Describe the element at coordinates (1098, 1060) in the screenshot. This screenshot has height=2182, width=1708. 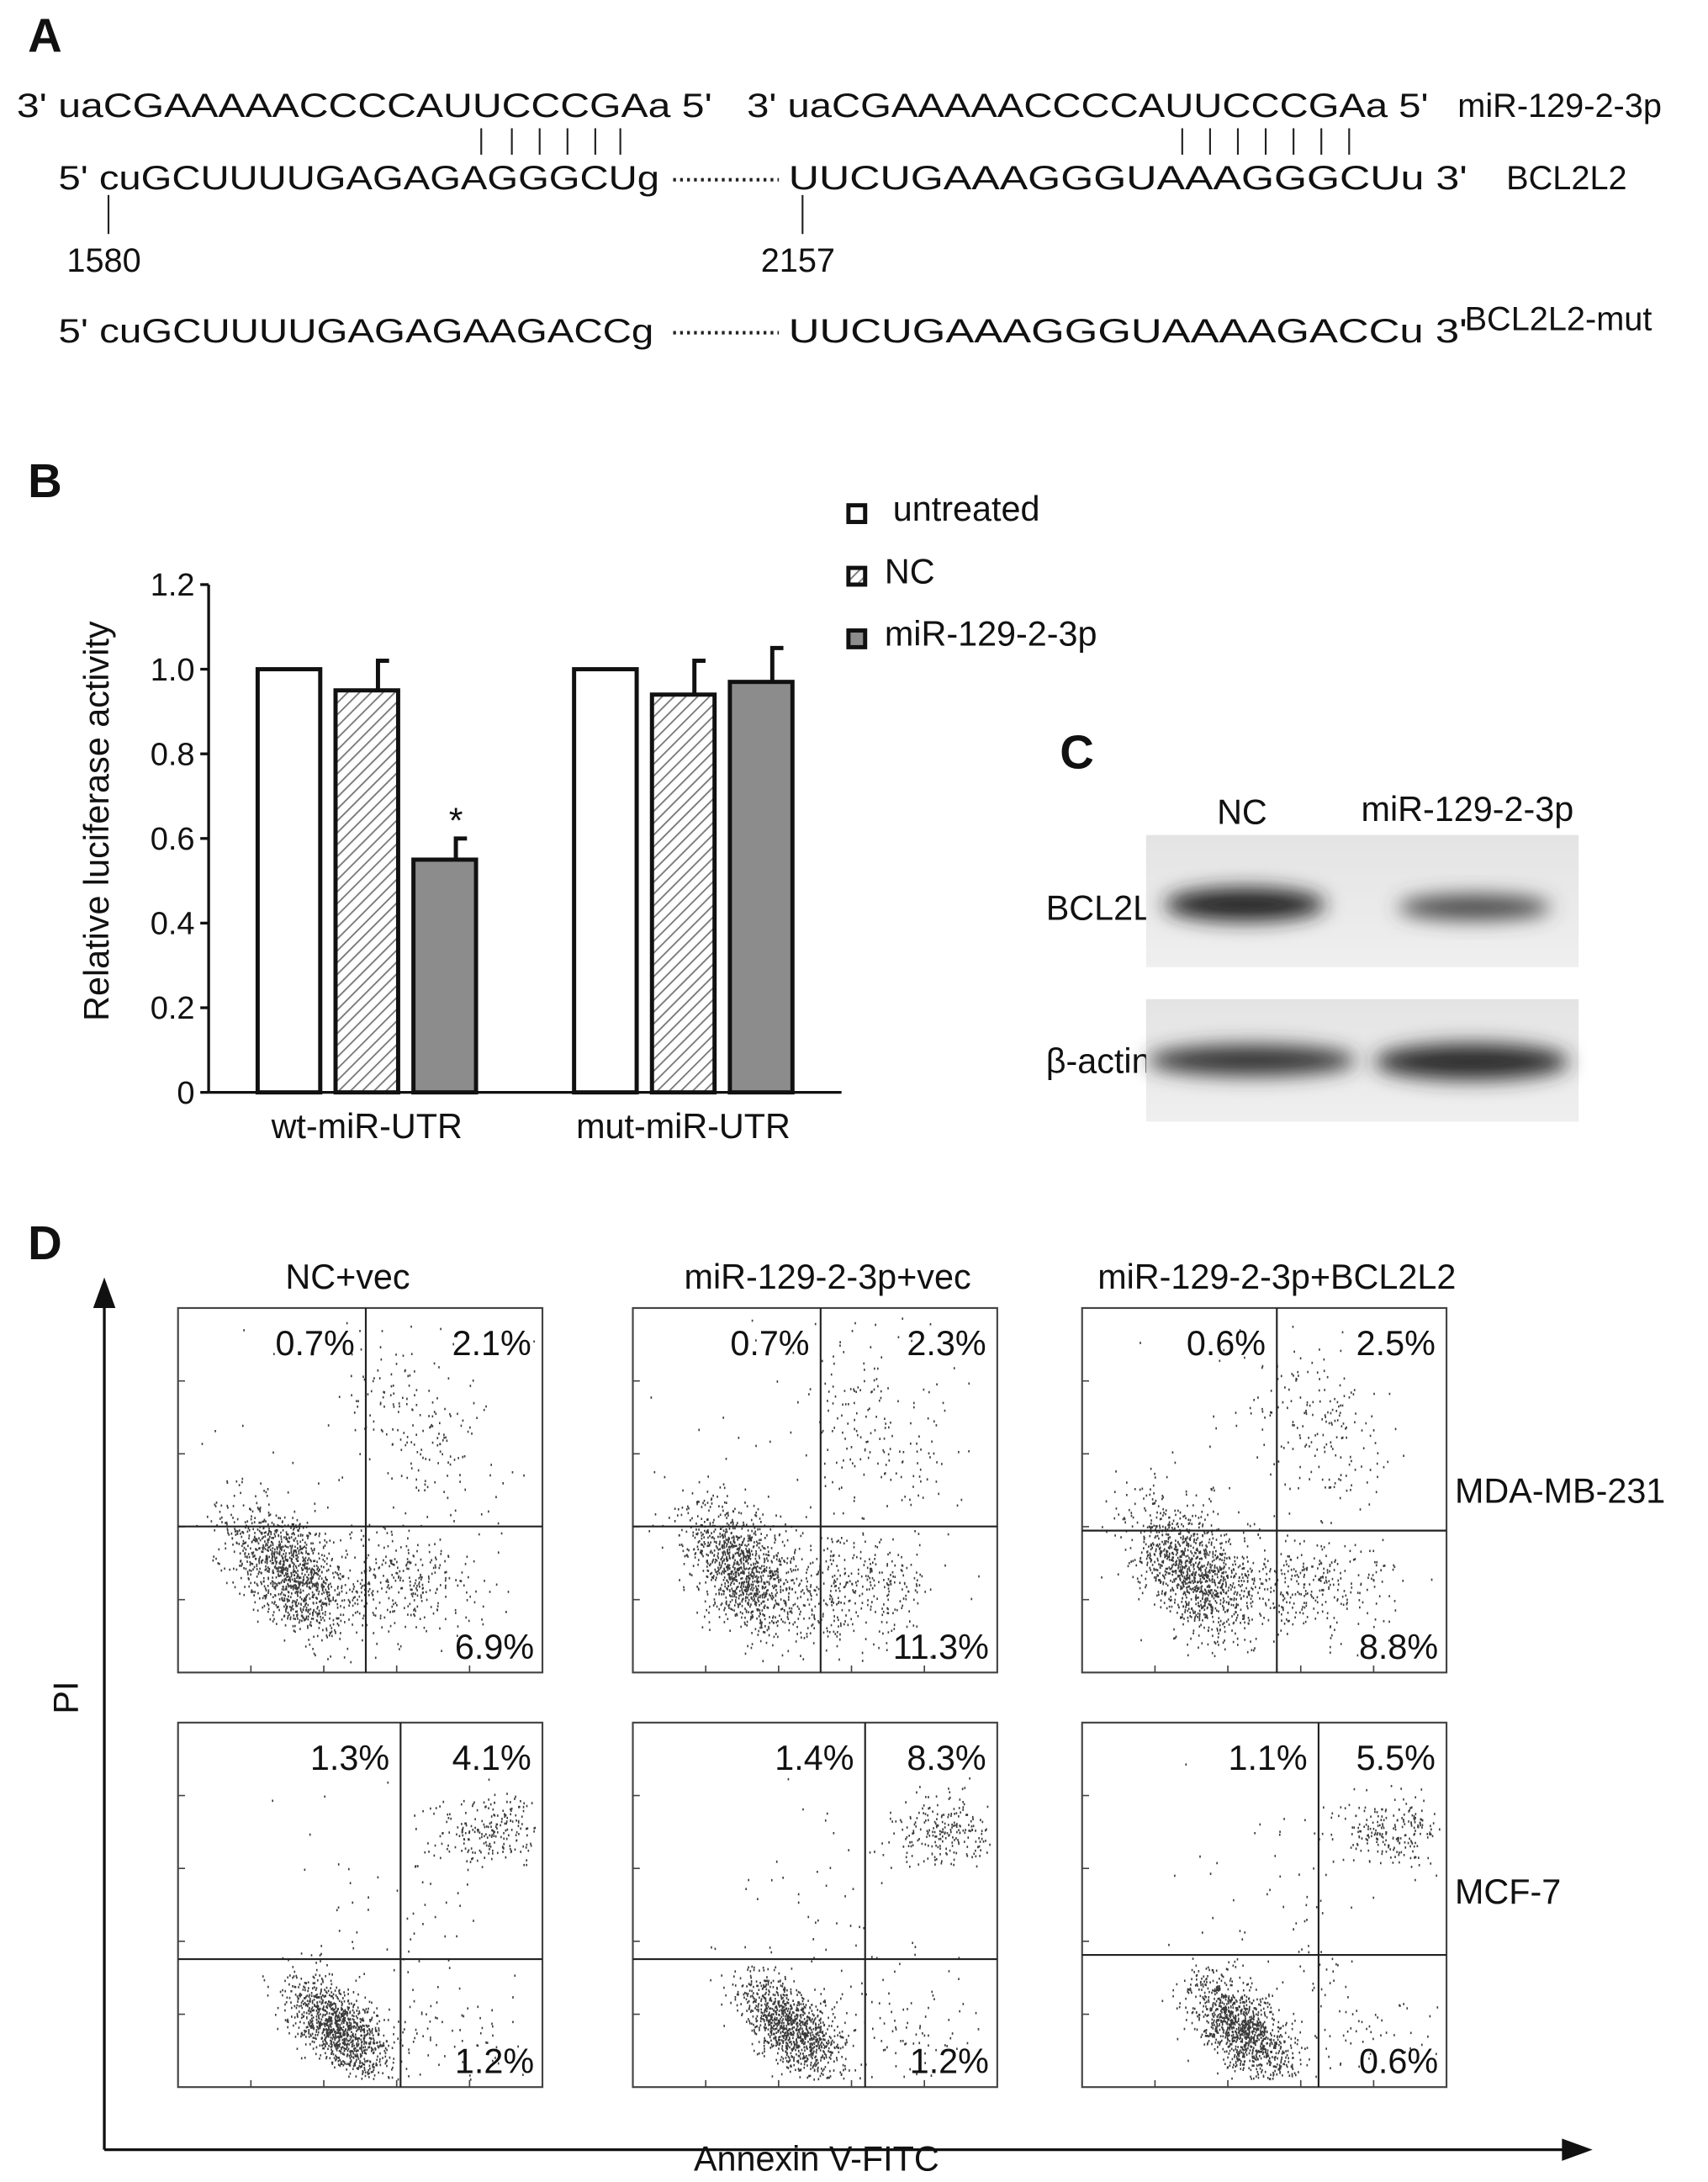
I see `blot-row-label: β-actin` at that location.